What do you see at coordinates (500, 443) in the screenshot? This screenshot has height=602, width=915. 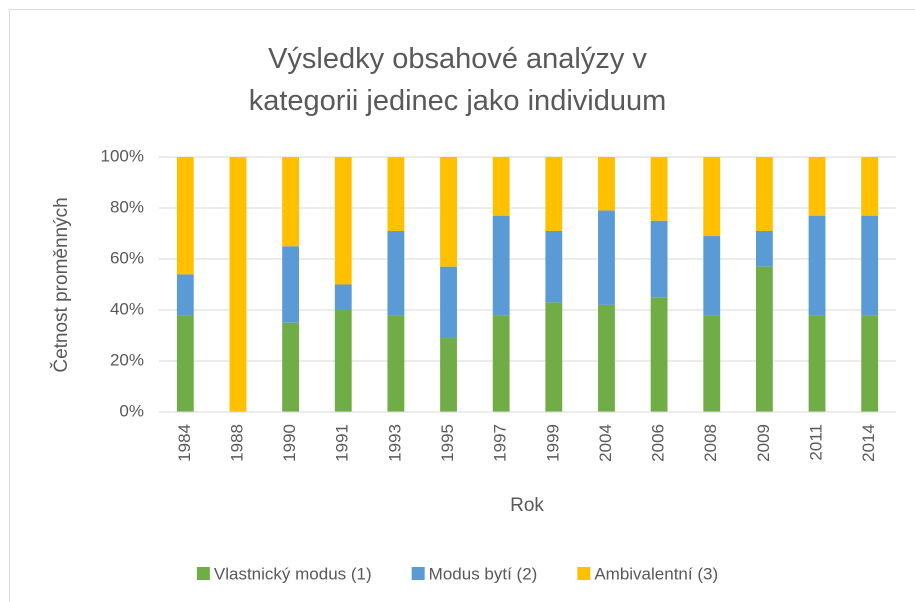 I see `x-tick-label: 1997` at bounding box center [500, 443].